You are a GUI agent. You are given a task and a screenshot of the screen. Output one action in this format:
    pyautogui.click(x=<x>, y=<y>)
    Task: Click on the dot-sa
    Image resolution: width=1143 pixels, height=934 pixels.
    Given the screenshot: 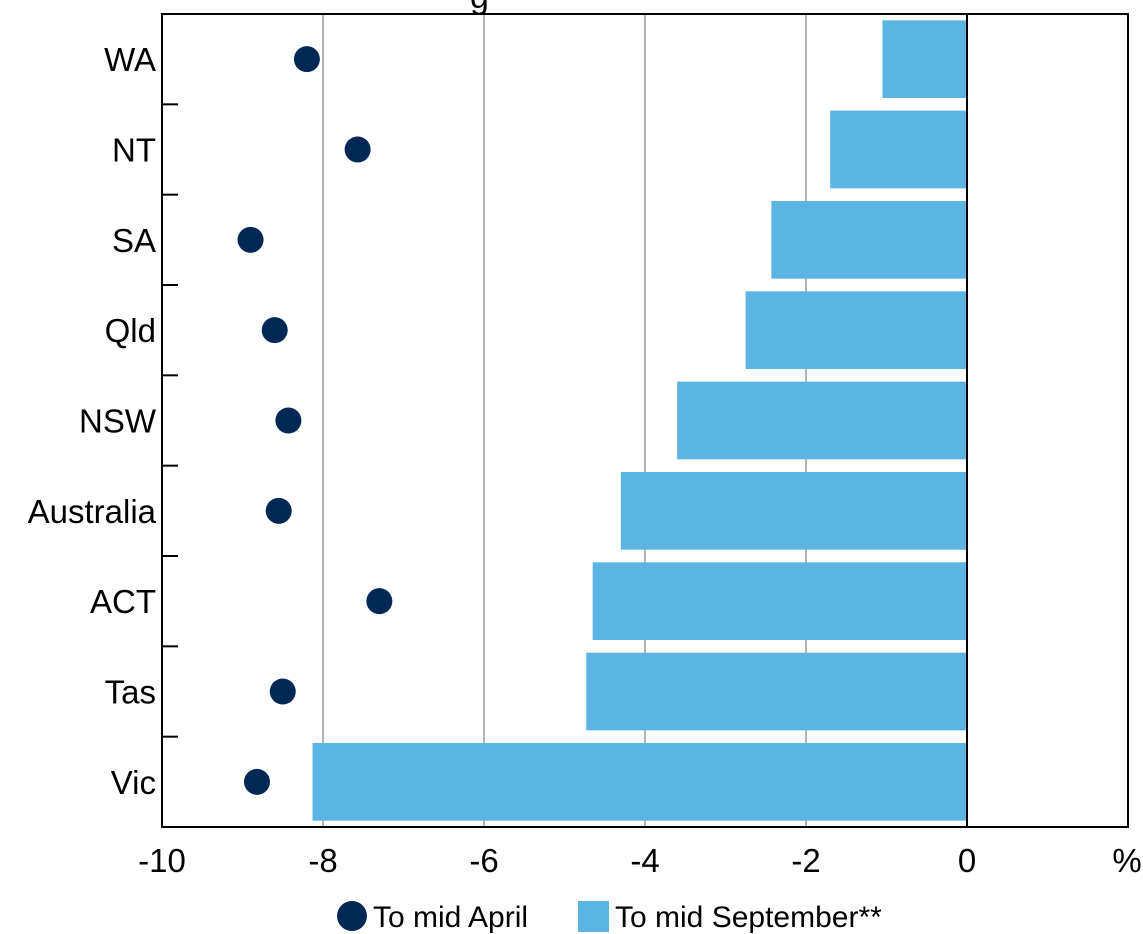 What is the action you would take?
    pyautogui.click(x=250, y=239)
    